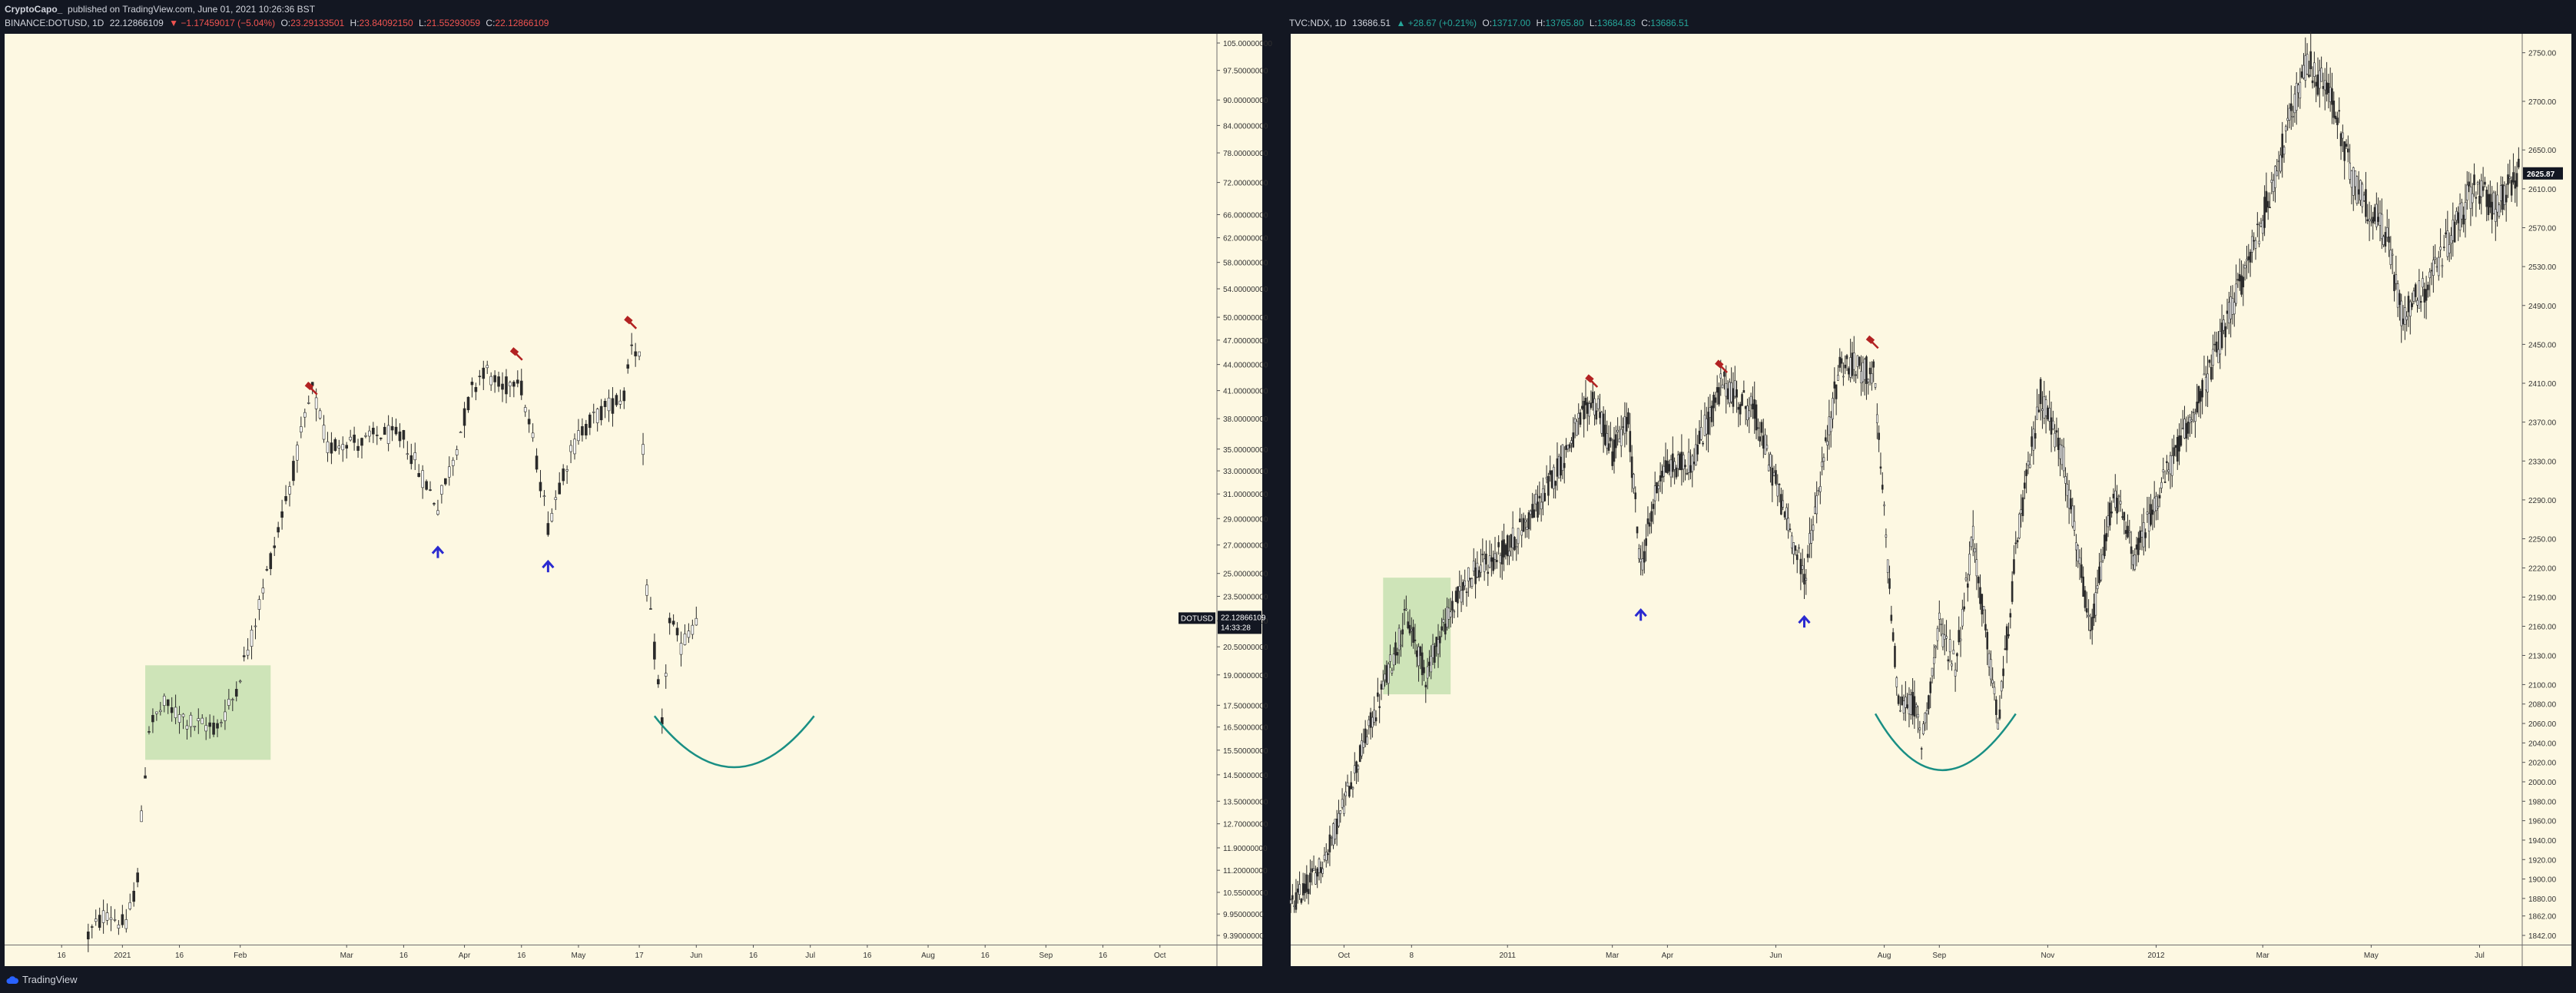 The height and width of the screenshot is (993, 2576). Describe the element at coordinates (2542, 423) in the screenshot. I see `chart2-y-tick-label: 2370.00` at that location.